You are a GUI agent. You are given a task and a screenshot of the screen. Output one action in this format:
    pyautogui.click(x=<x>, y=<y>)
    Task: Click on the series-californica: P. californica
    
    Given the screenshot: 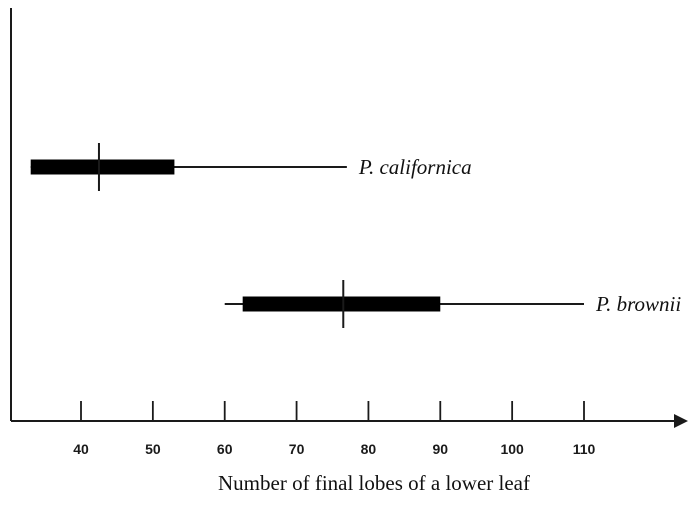 What is the action you would take?
    pyautogui.click(x=251, y=167)
    